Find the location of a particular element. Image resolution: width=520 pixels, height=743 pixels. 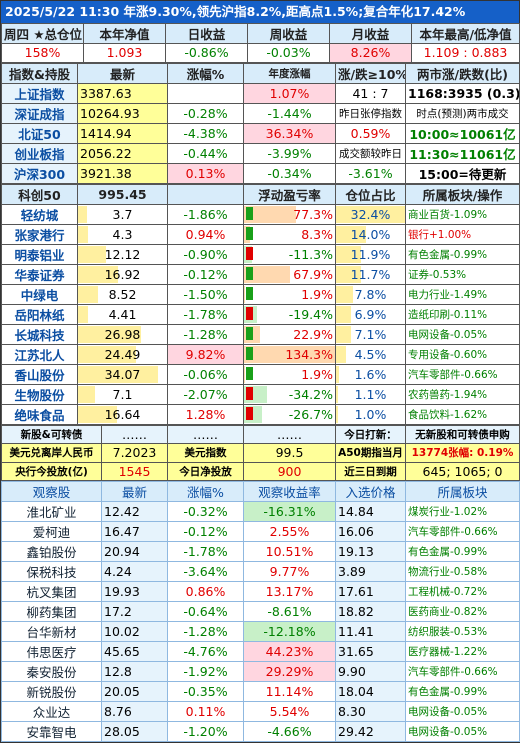

holding-name: 岳阳林纸 is located at coordinates (39, 314).